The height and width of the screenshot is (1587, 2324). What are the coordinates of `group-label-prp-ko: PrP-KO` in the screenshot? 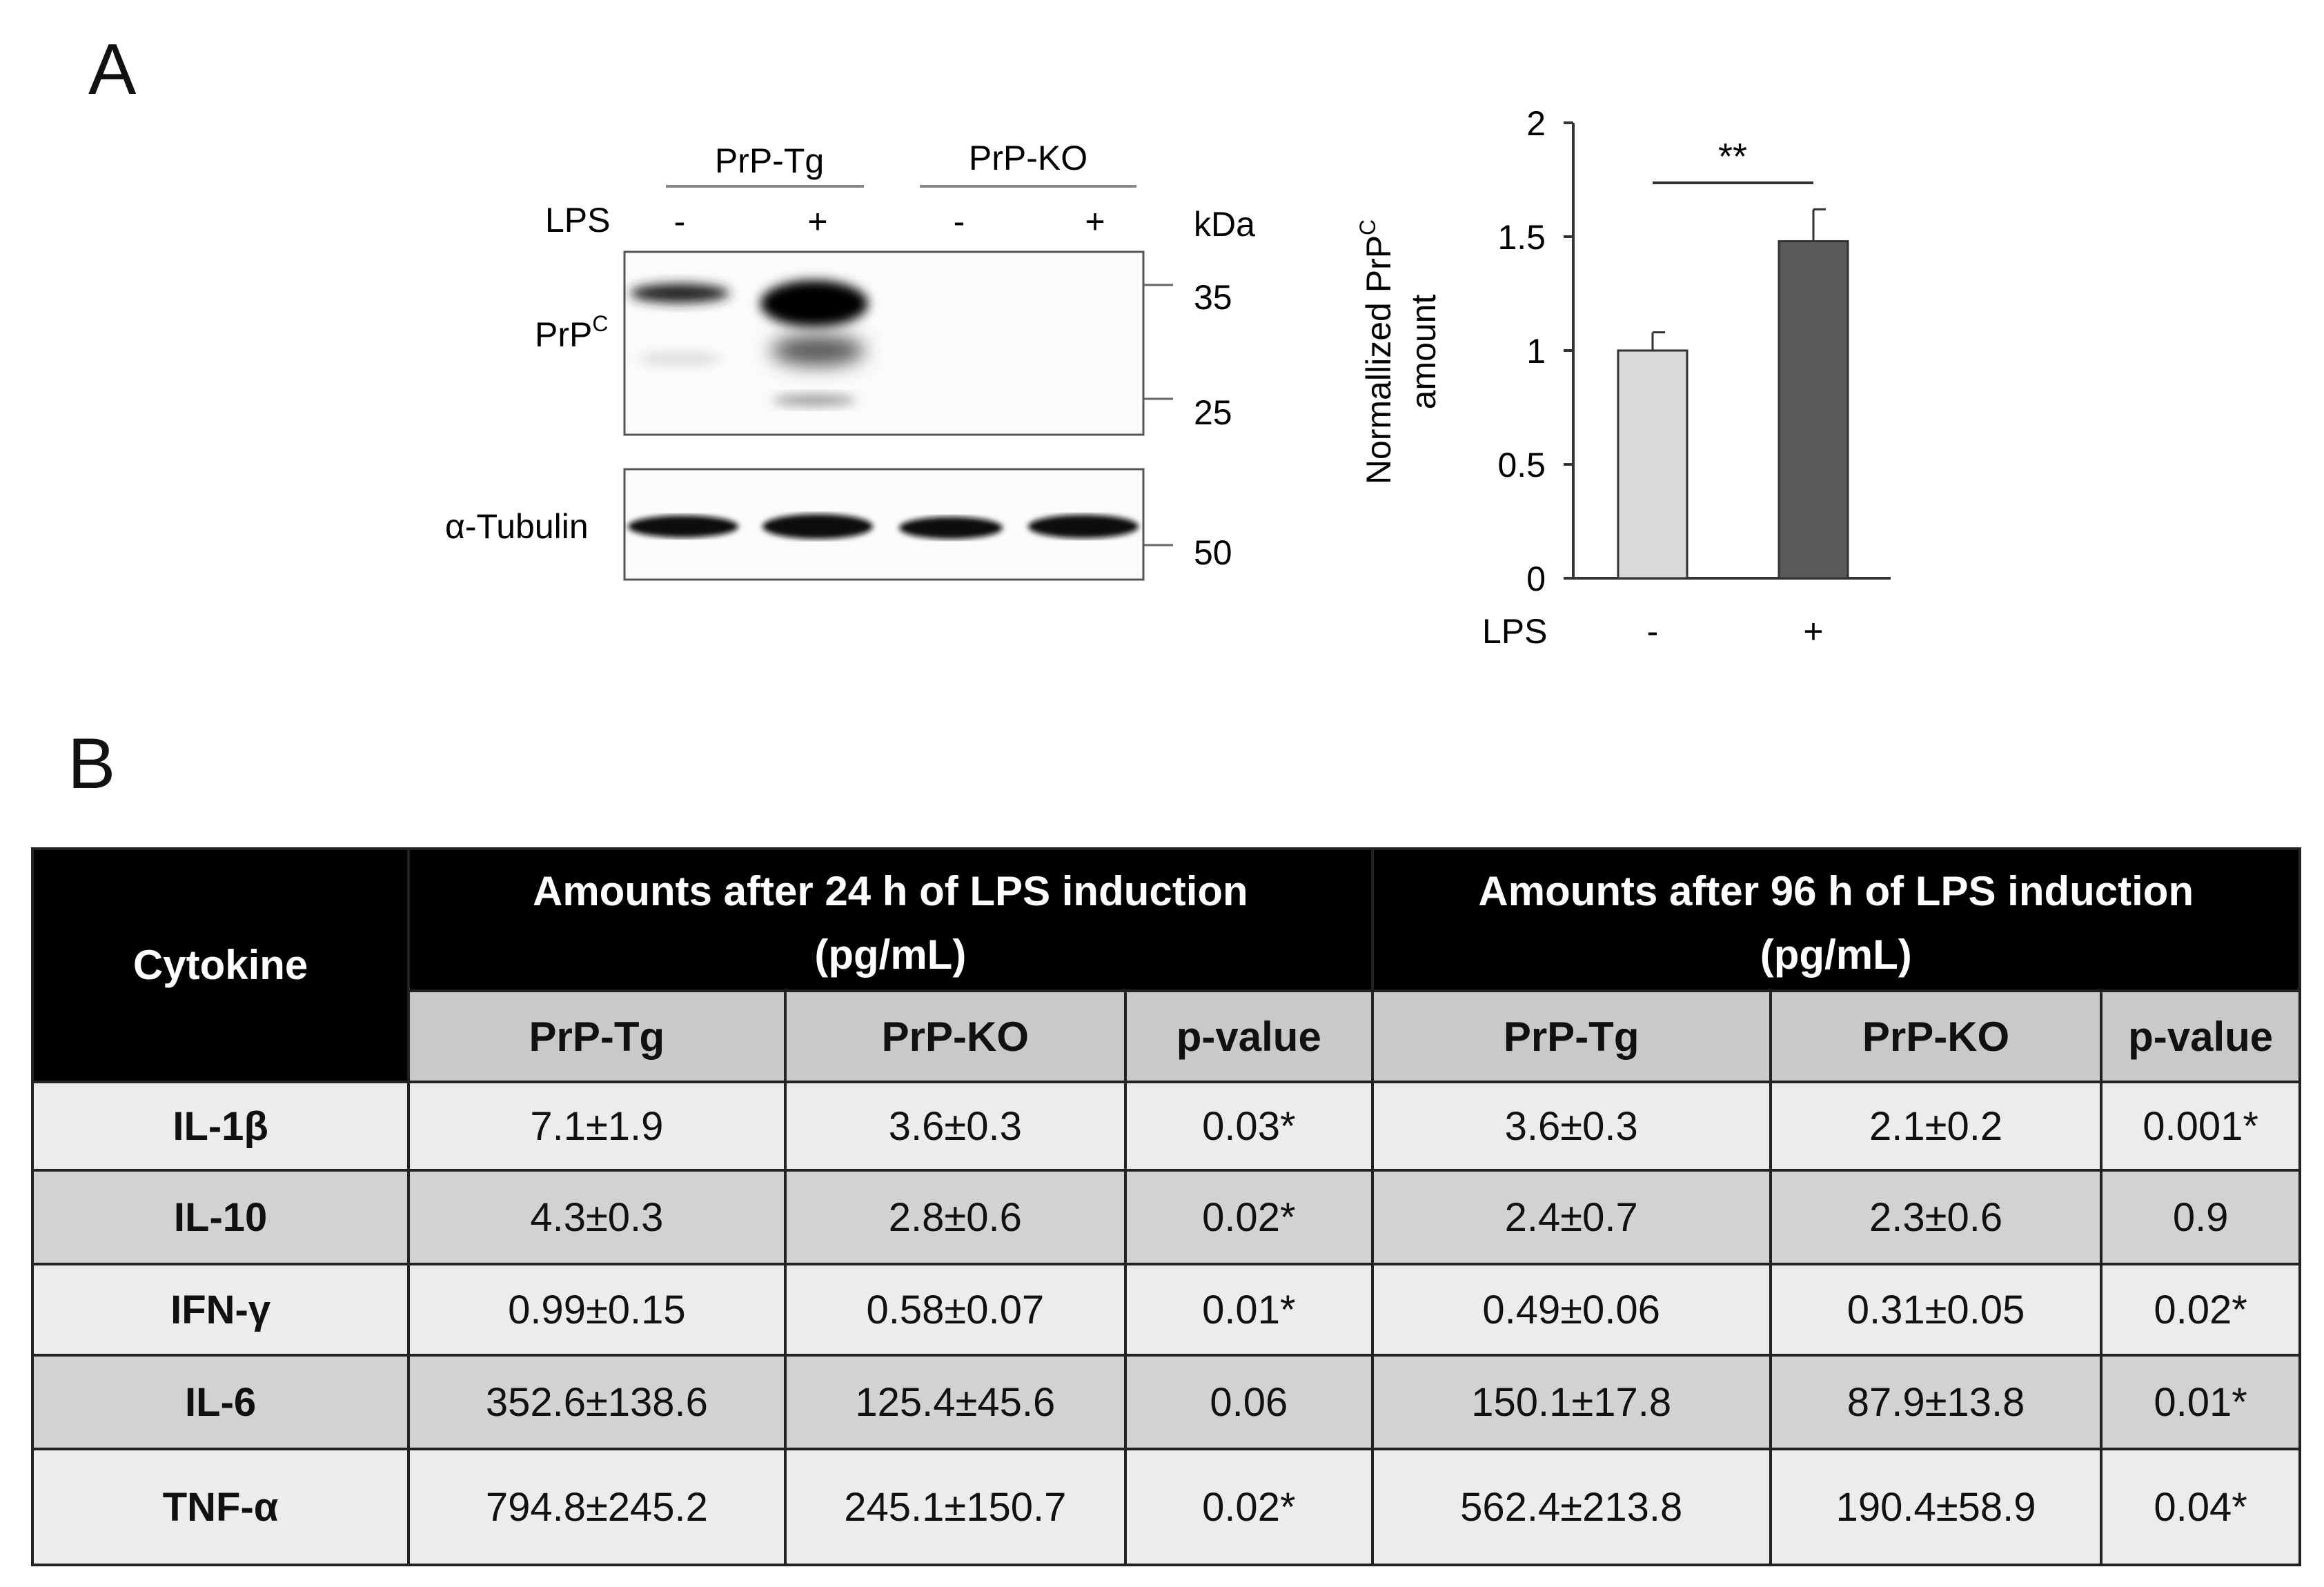 It's located at (1028, 158).